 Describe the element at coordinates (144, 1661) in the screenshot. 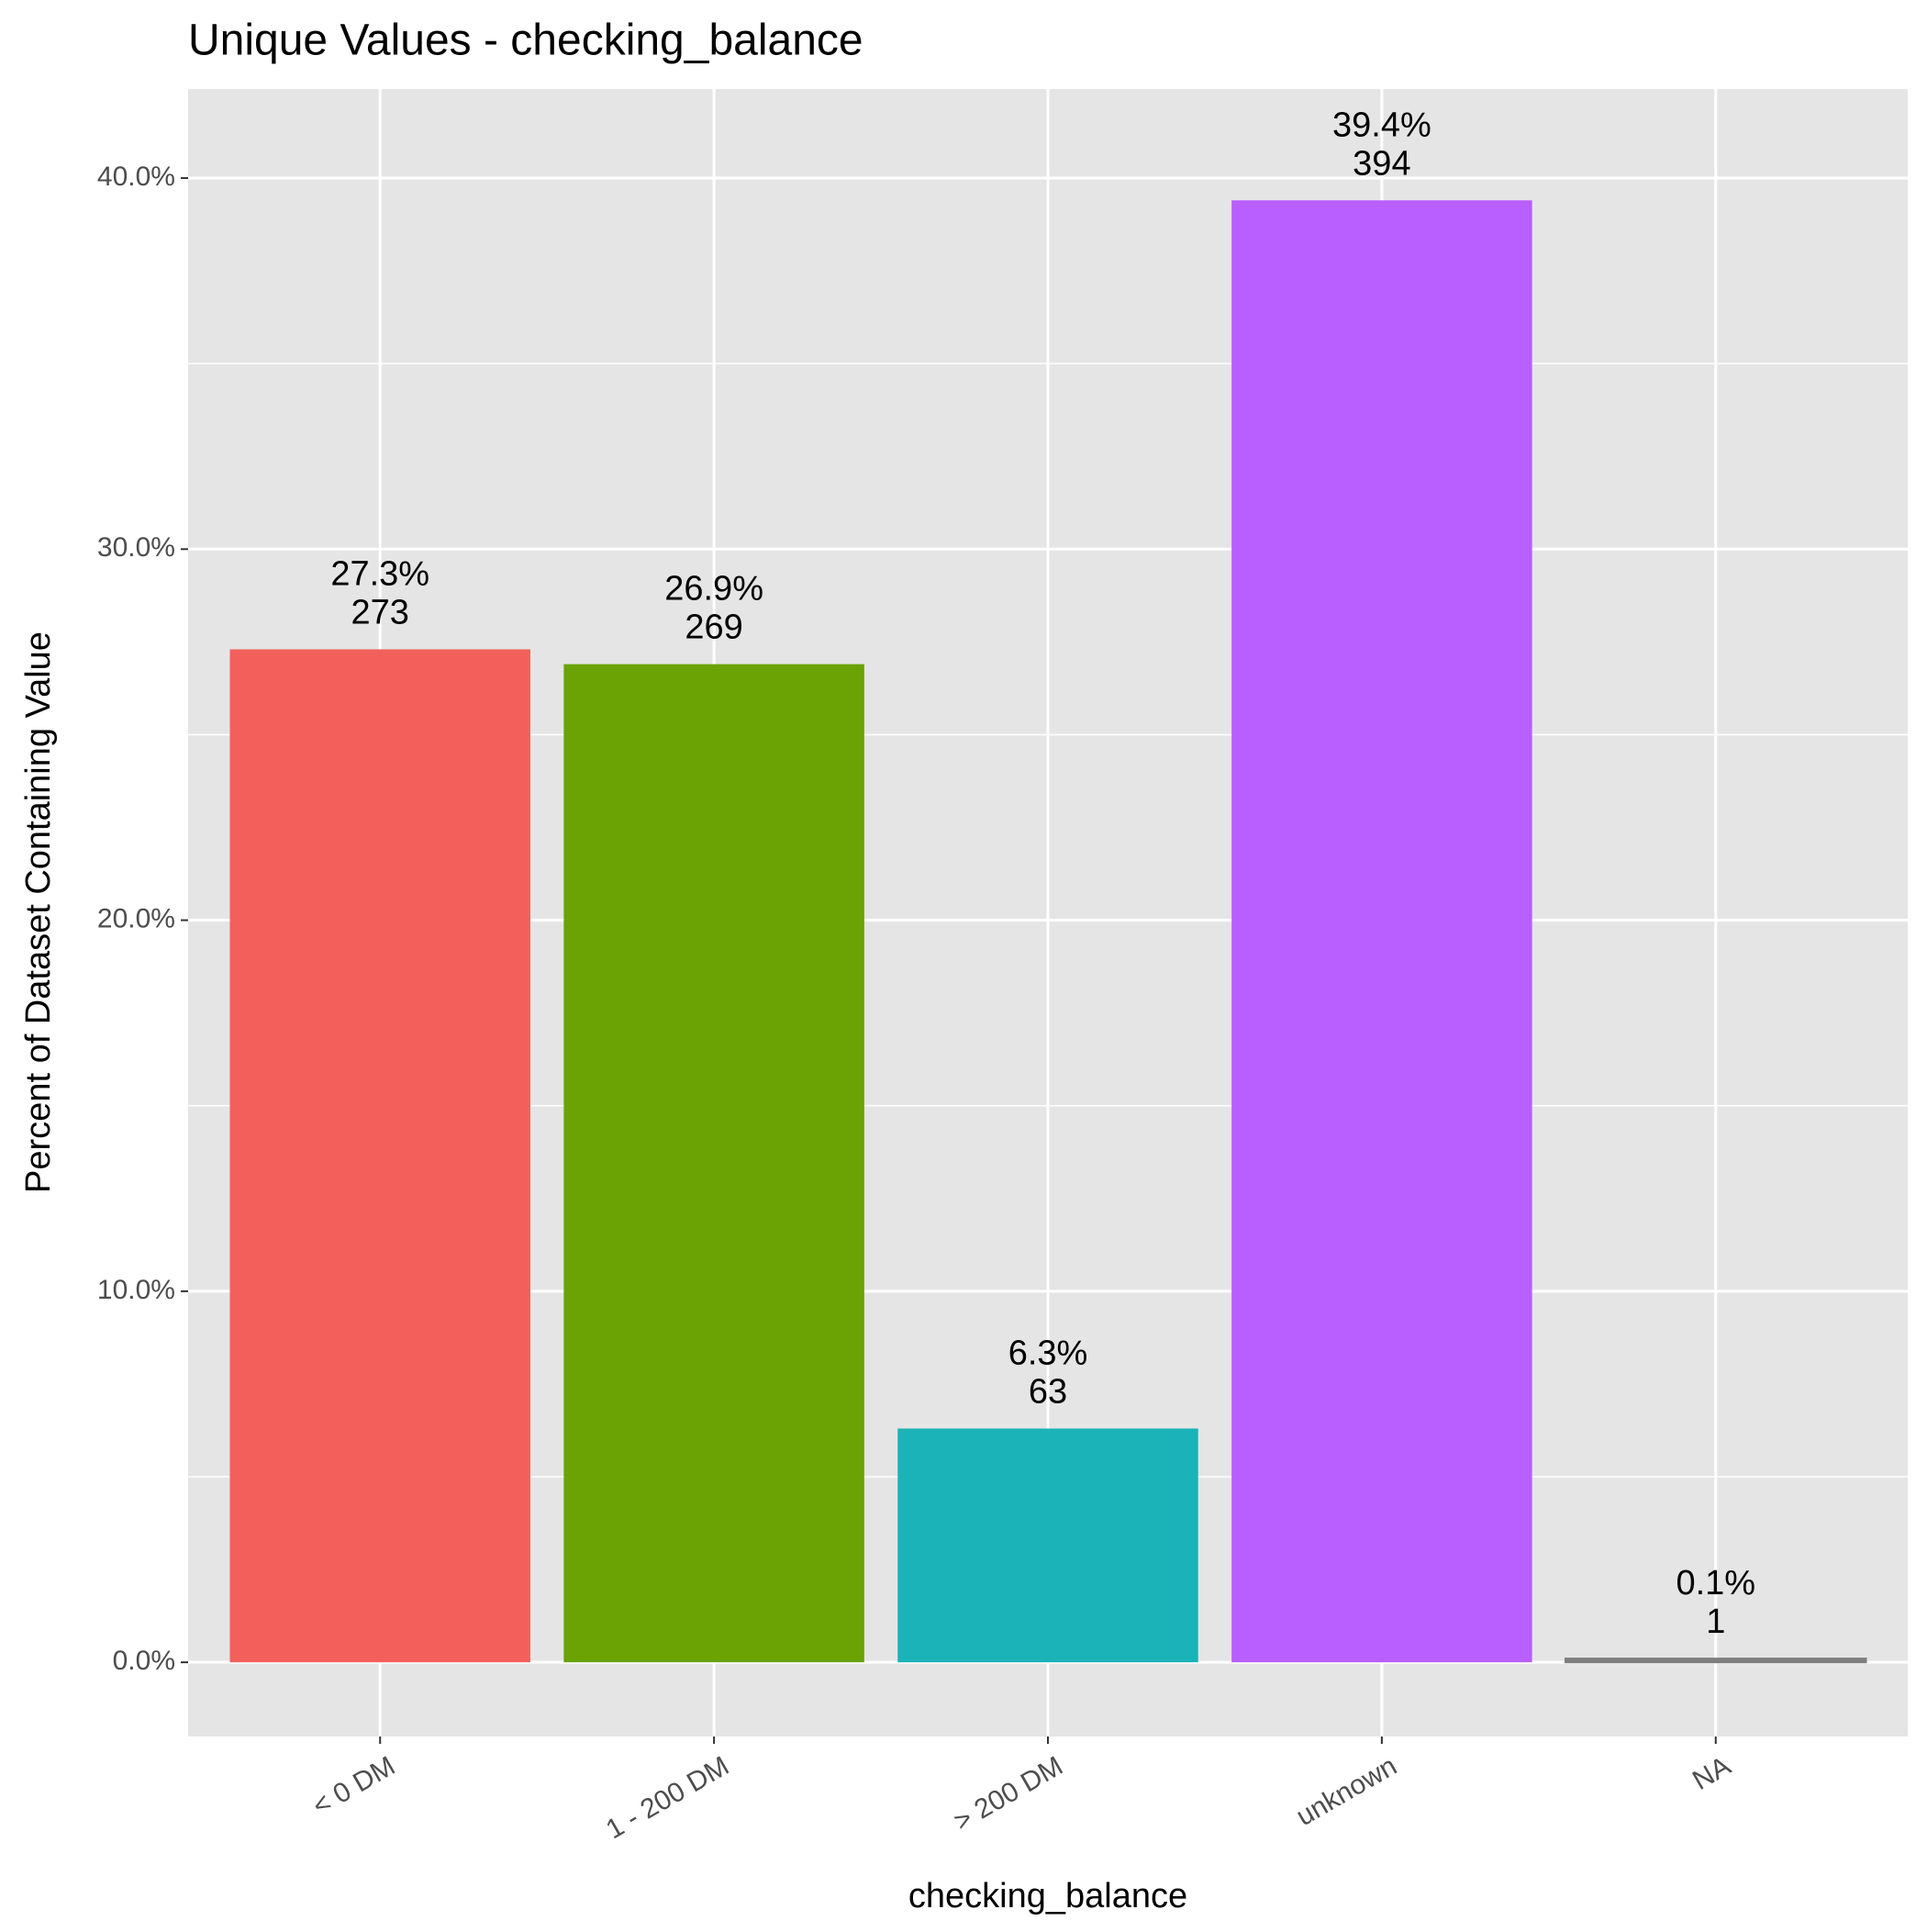

I see `y-tick-label: 0.0%` at that location.